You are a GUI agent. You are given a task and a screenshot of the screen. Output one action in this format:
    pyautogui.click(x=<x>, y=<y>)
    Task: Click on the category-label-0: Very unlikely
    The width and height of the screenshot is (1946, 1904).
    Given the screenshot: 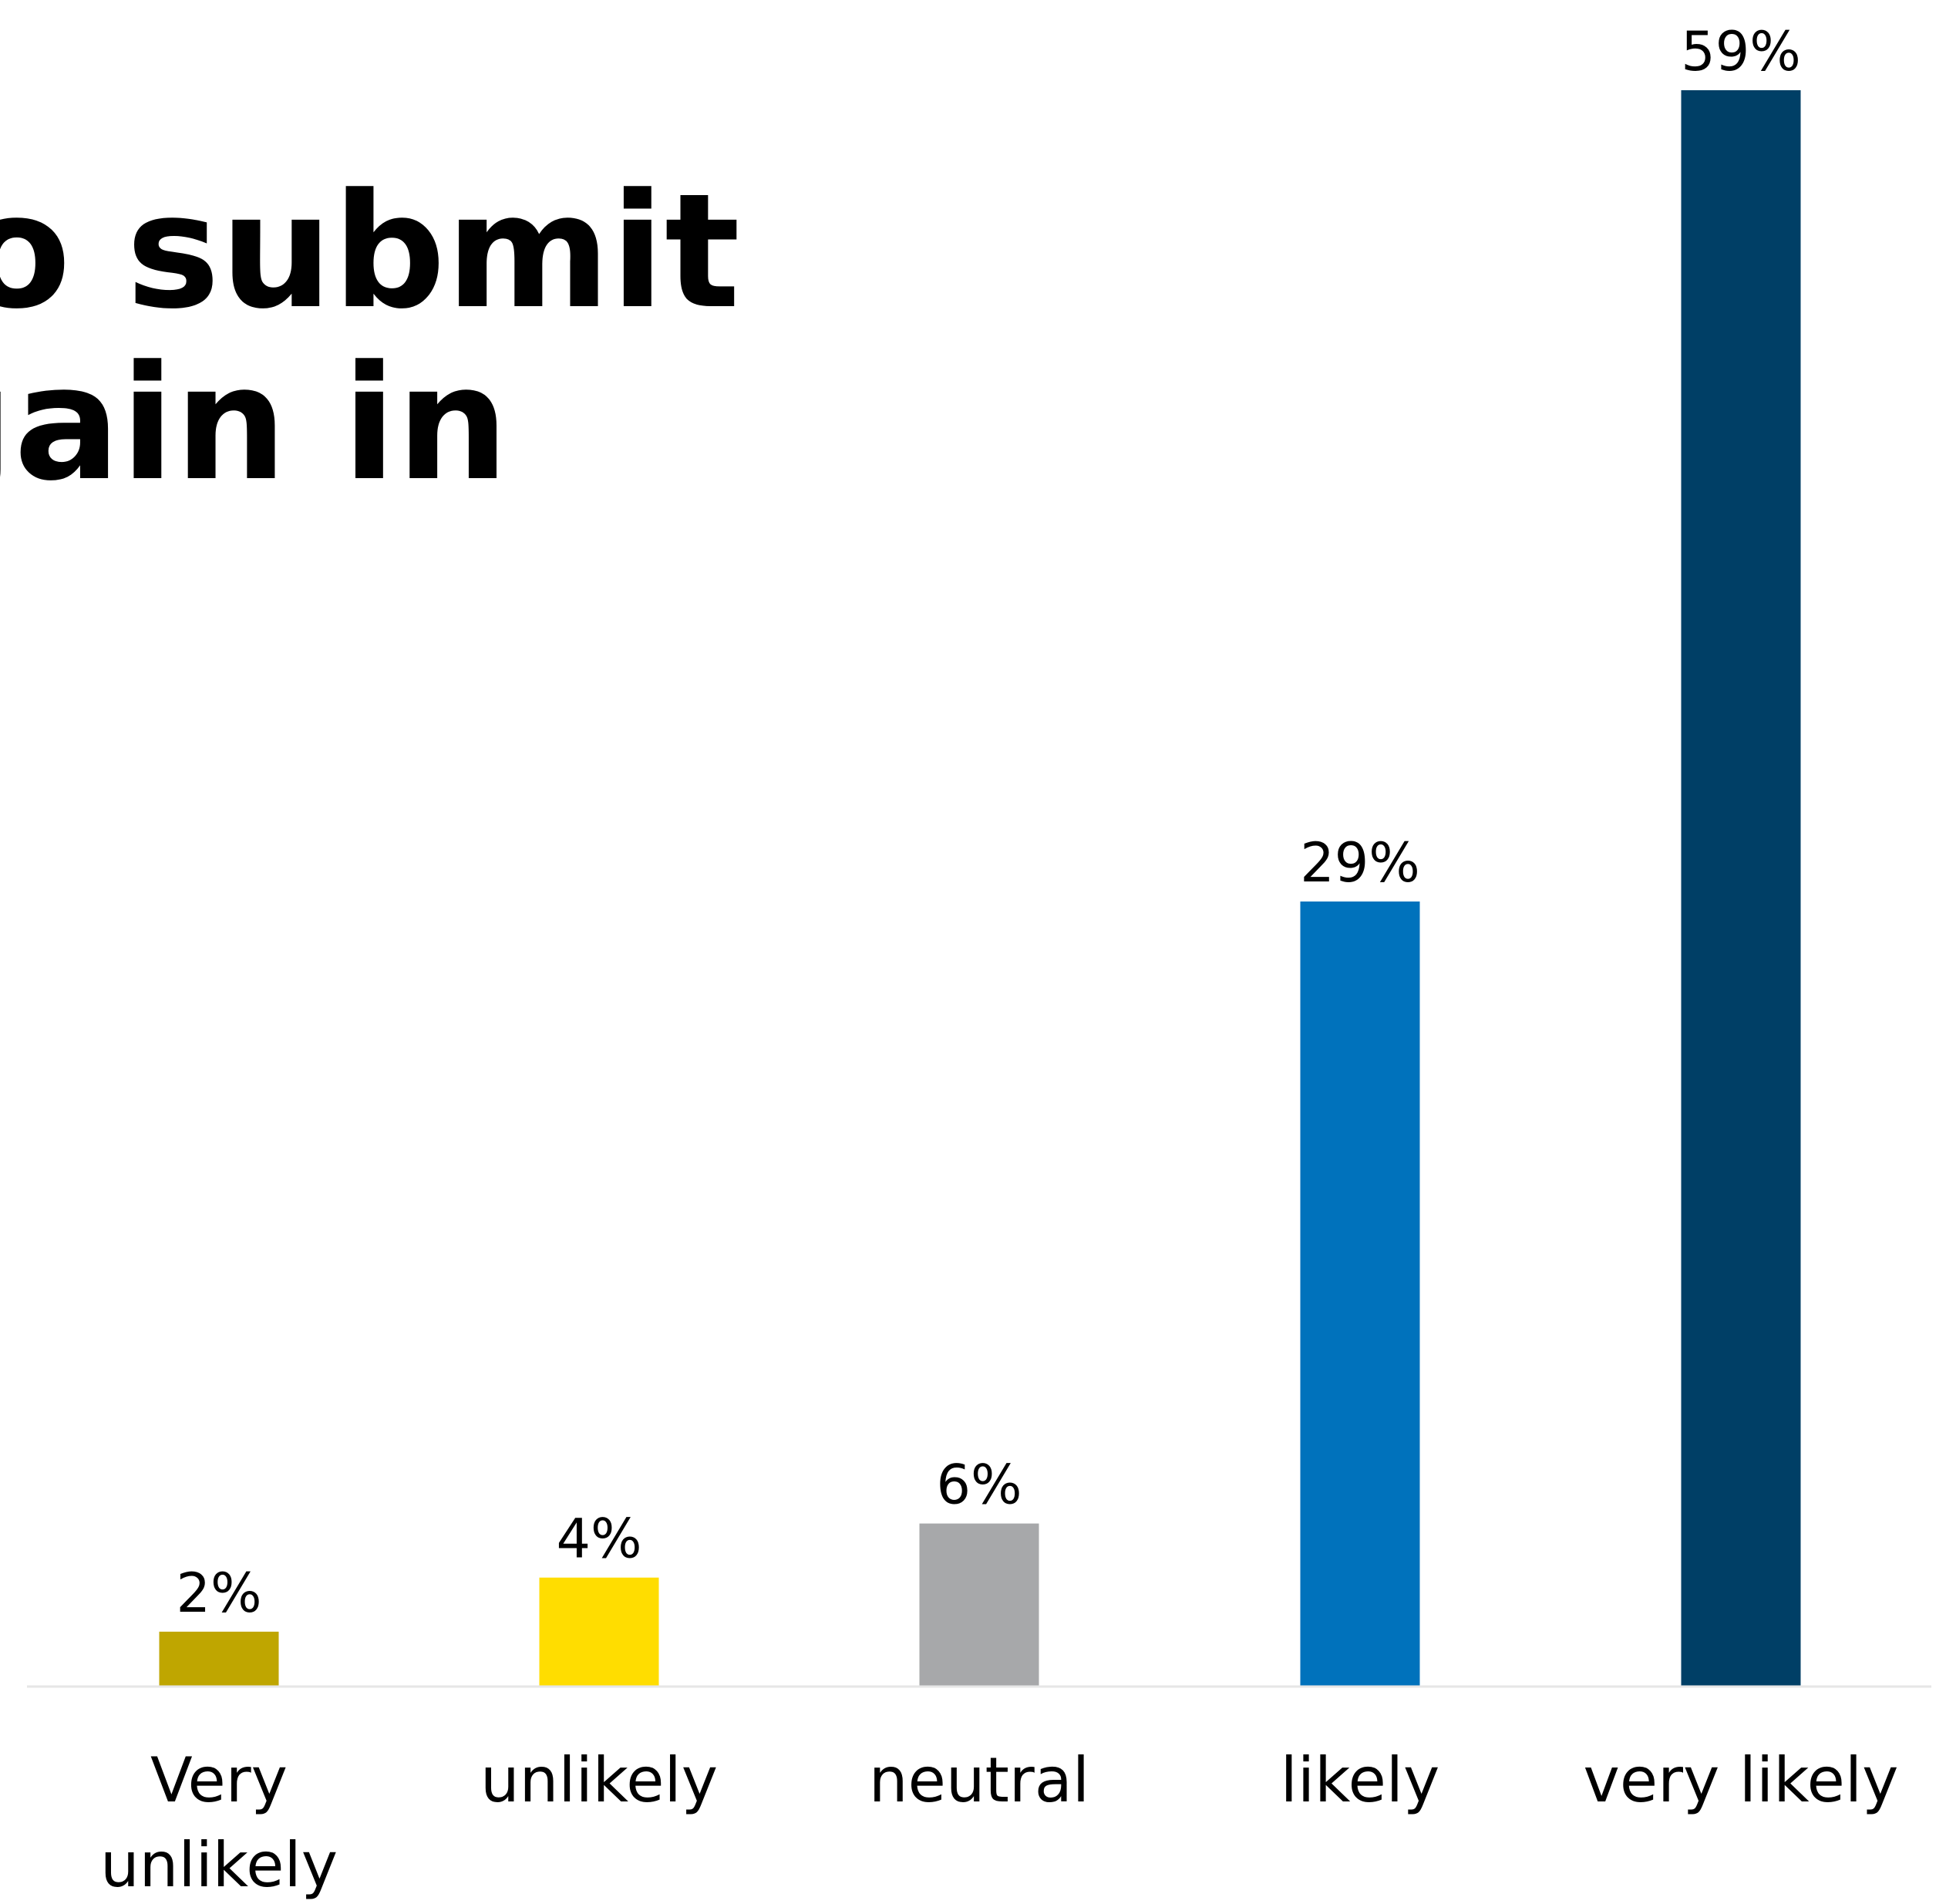 What is the action you would take?
    pyautogui.click(x=219, y=1823)
    